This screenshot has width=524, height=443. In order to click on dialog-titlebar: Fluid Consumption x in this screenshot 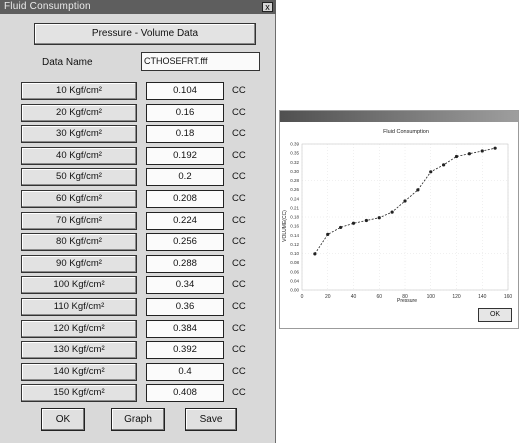, I will do `click(138, 7)`.